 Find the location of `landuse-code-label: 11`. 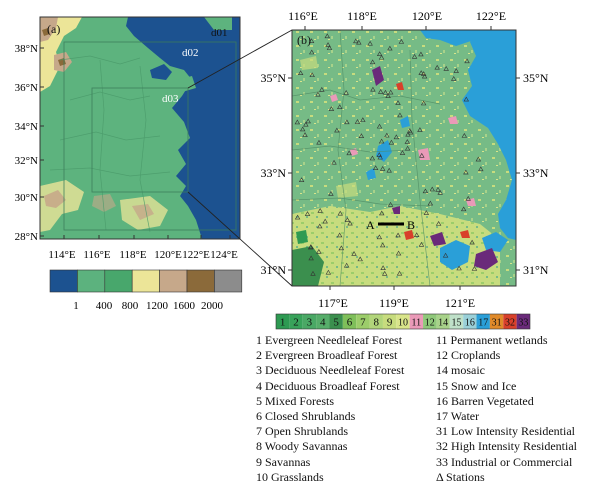

landuse-code-label: 11 is located at coordinates (417, 323).